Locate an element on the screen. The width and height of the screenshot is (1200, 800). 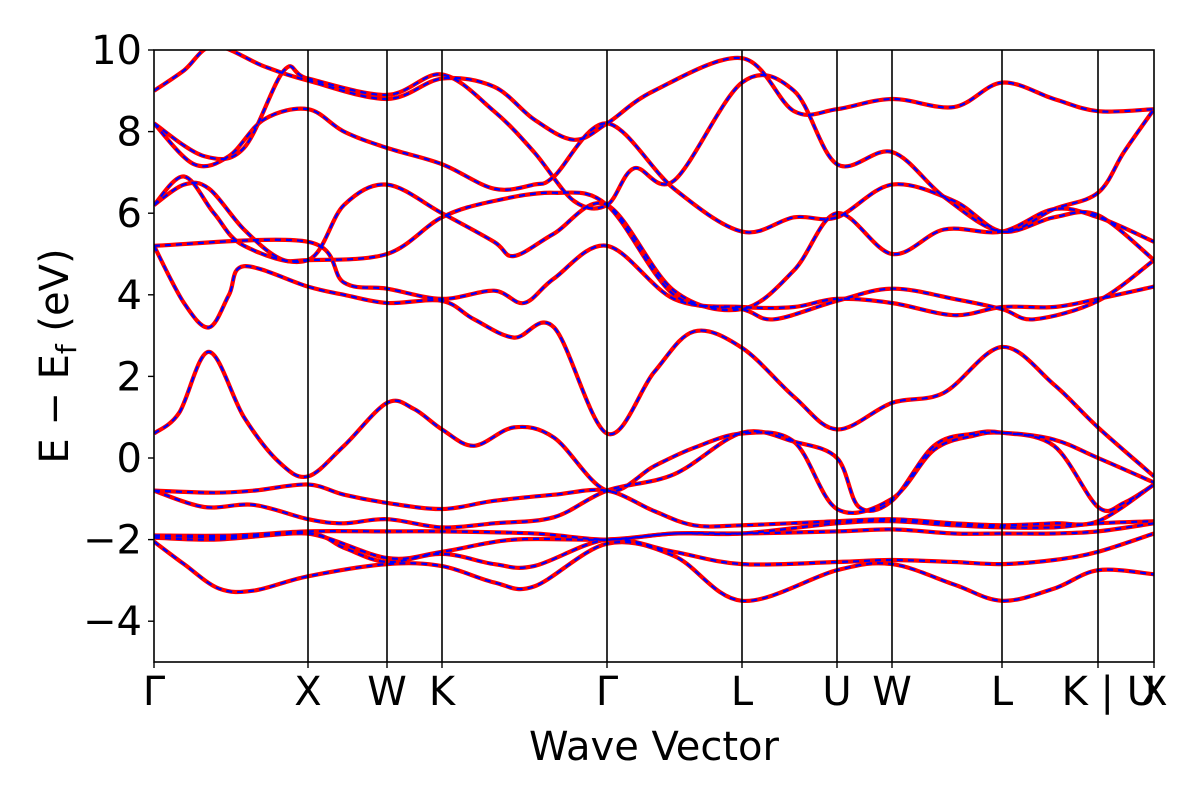
y-tick-label: 6 is located at coordinates (129, 214).